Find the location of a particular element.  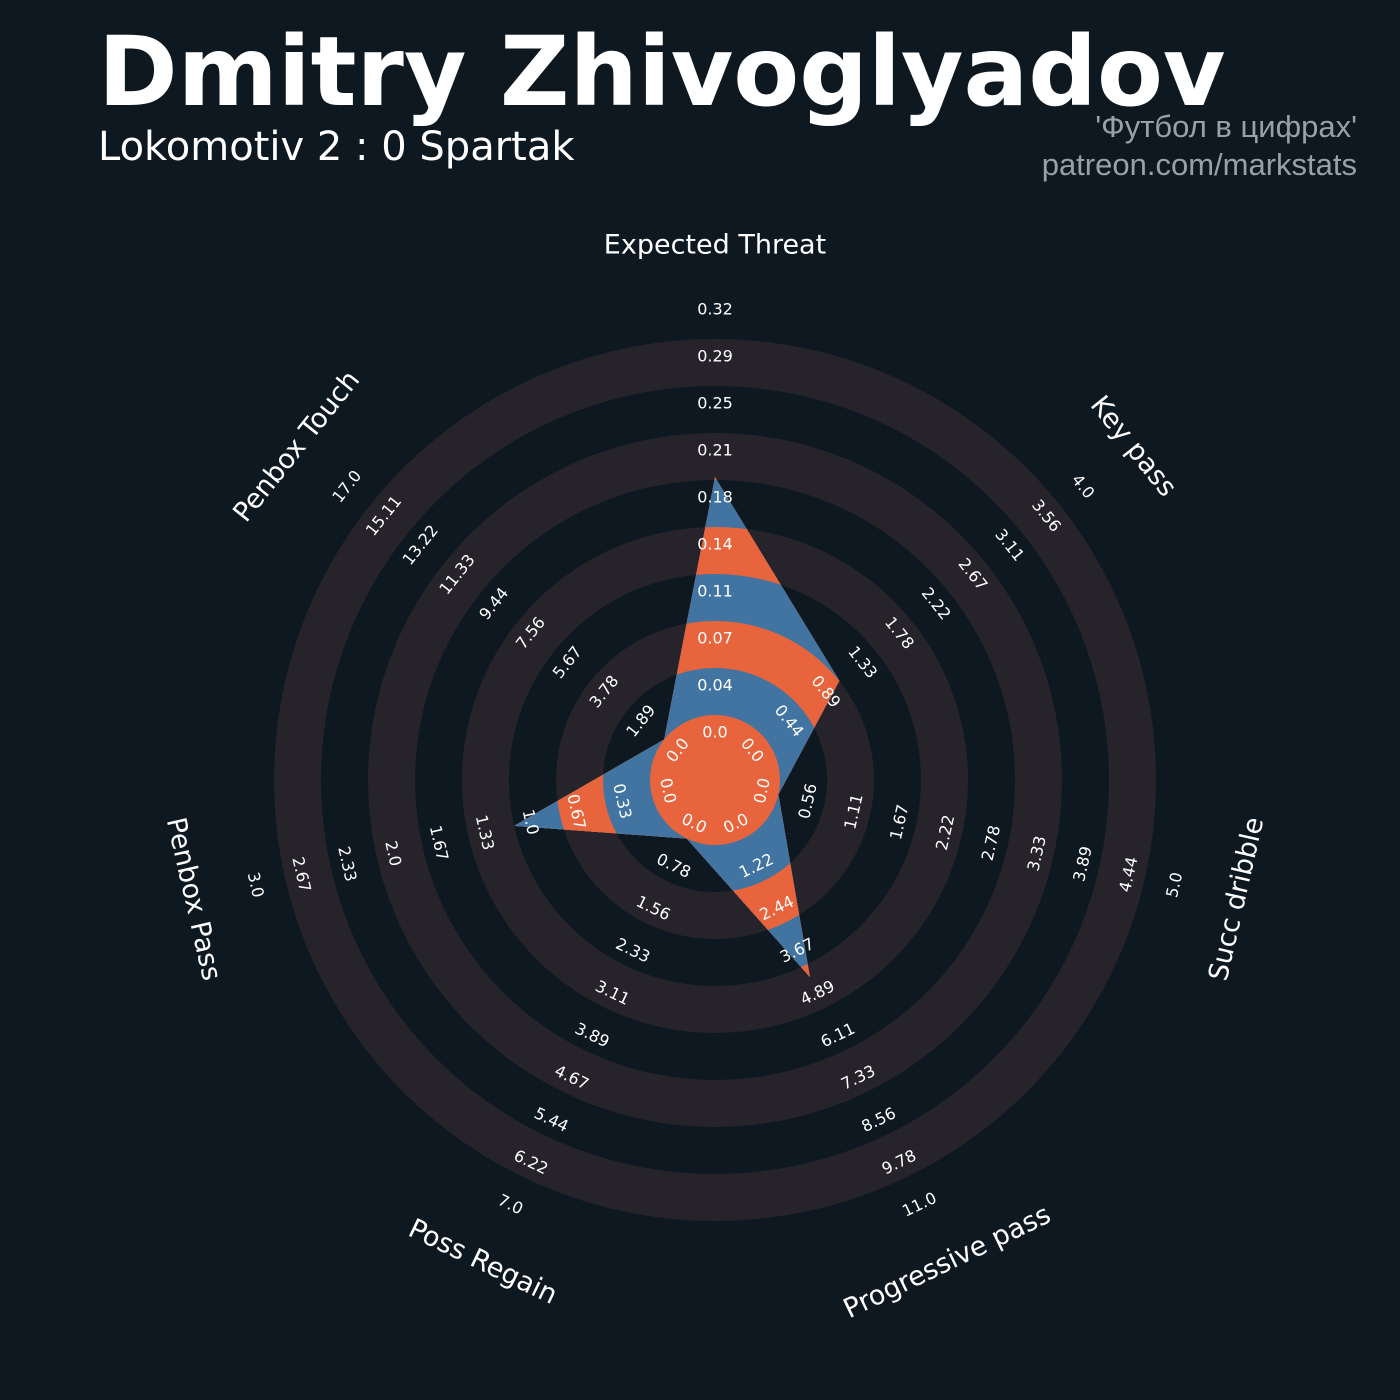

radar-tick-label: 0.25 is located at coordinates (715, 403).